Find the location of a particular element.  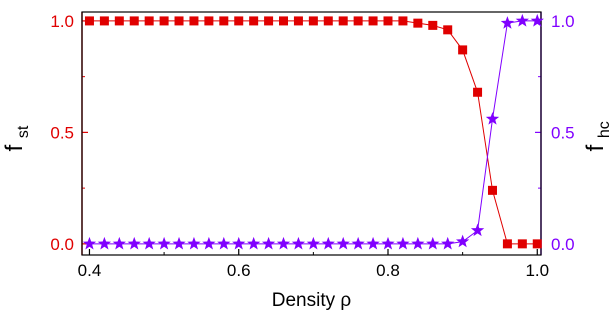

right-y-axis-title: f hc is located at coordinates (597, 136).